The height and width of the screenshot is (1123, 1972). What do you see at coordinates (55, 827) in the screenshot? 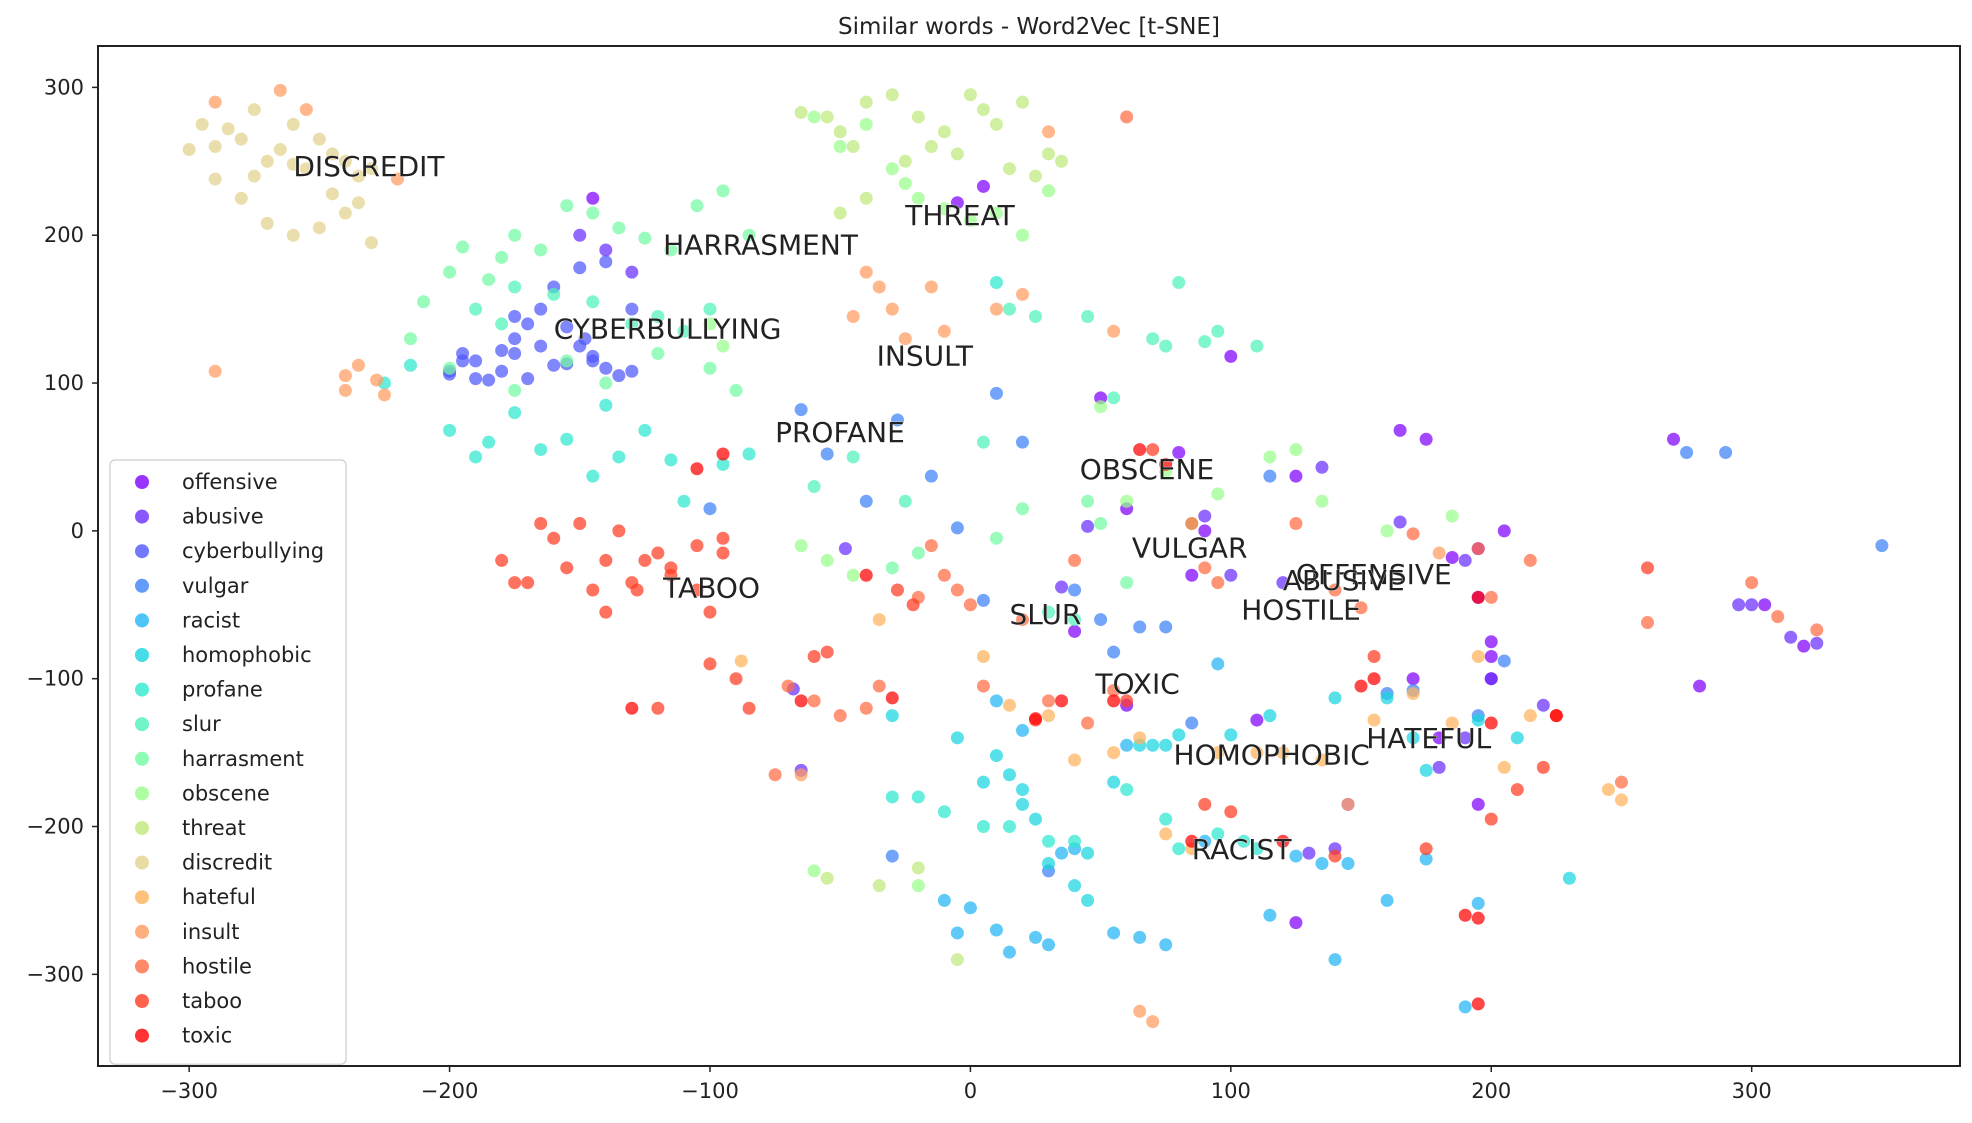
I see `y-tick-label: −200` at bounding box center [55, 827].